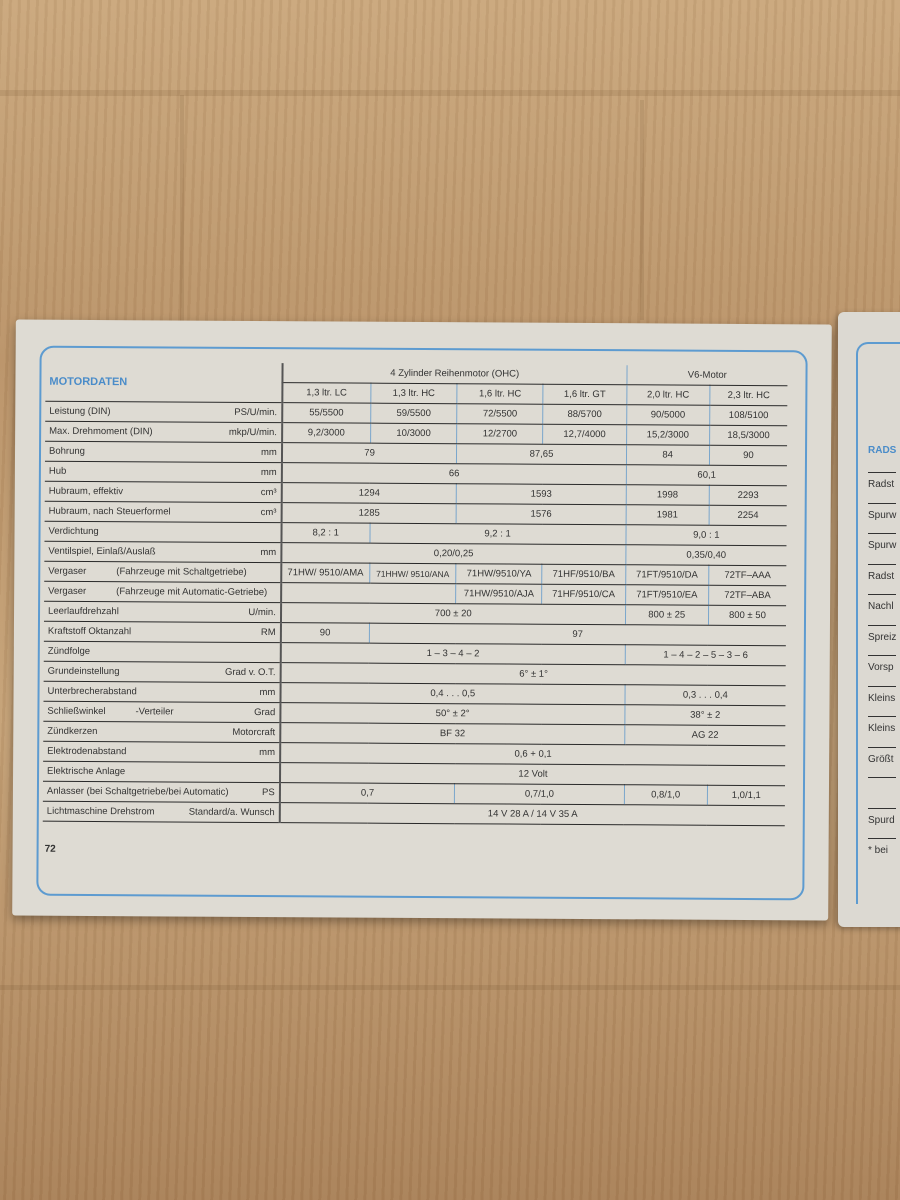 This screenshot has width=900, height=1200. I want to click on row-unit: U/min., so click(262, 612).